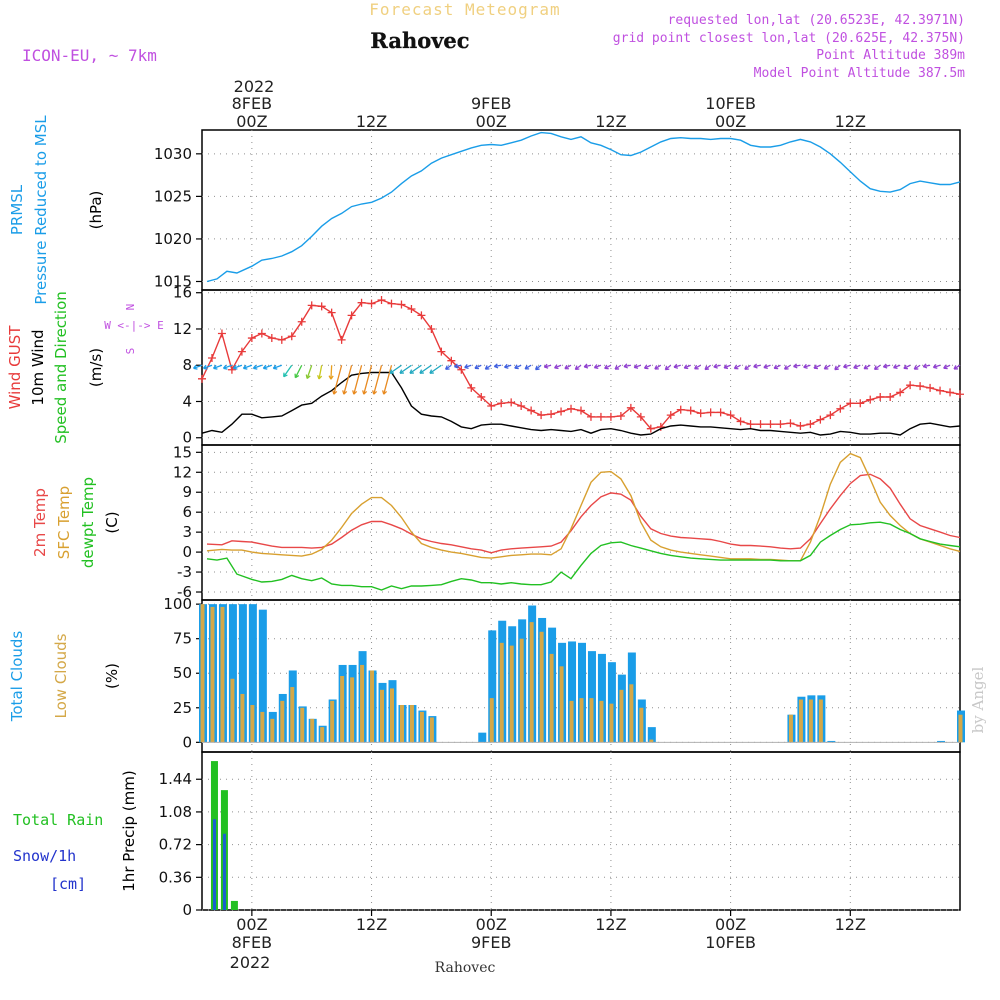  What do you see at coordinates (184, 592) in the screenshot?
I see `ytick-label: -6` at bounding box center [184, 592].